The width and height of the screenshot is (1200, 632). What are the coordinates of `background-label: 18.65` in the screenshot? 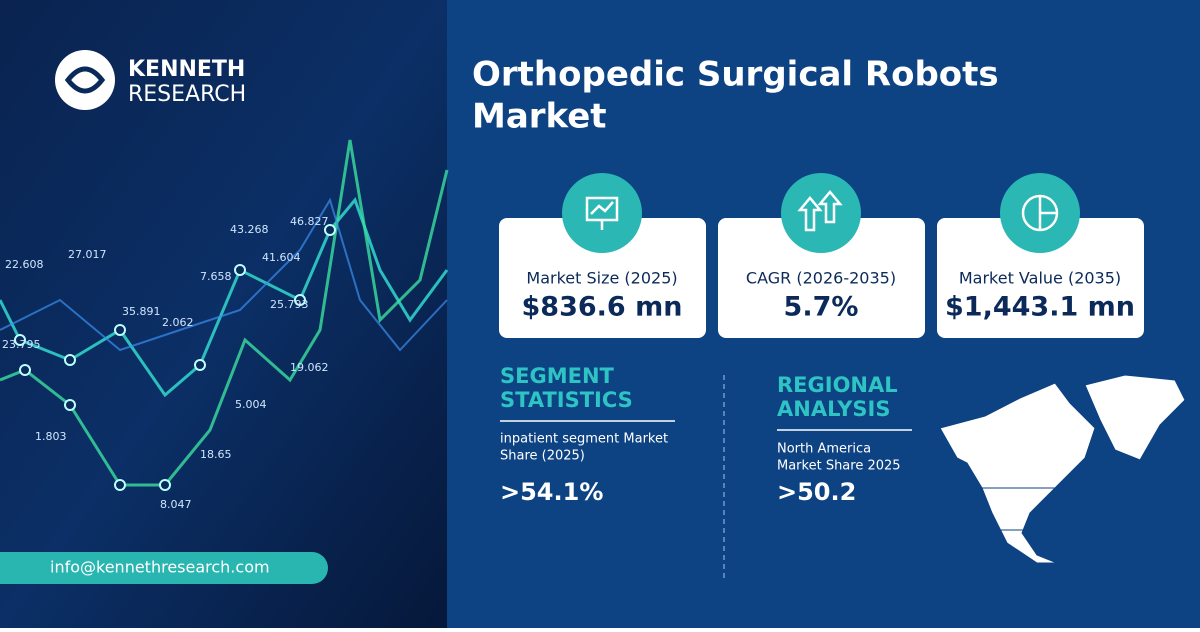 It's located at (216, 454).